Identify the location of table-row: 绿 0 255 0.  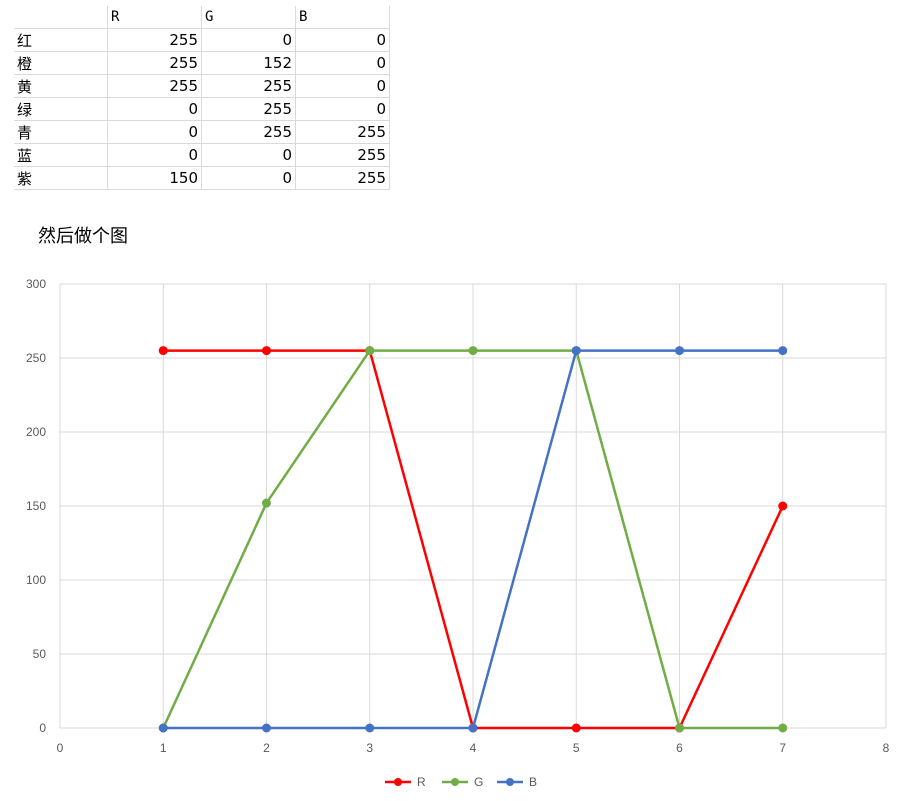
(202, 109).